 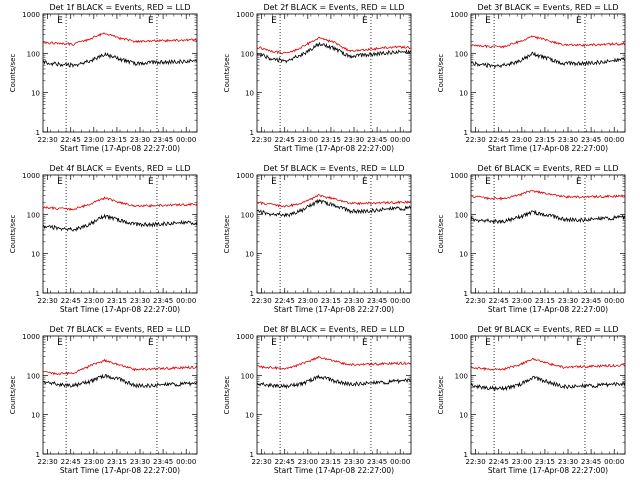 What do you see at coordinates (547, 7) in the screenshot?
I see `chart-title: Det 3f BLACK = Events, RED = LLD` at bounding box center [547, 7].